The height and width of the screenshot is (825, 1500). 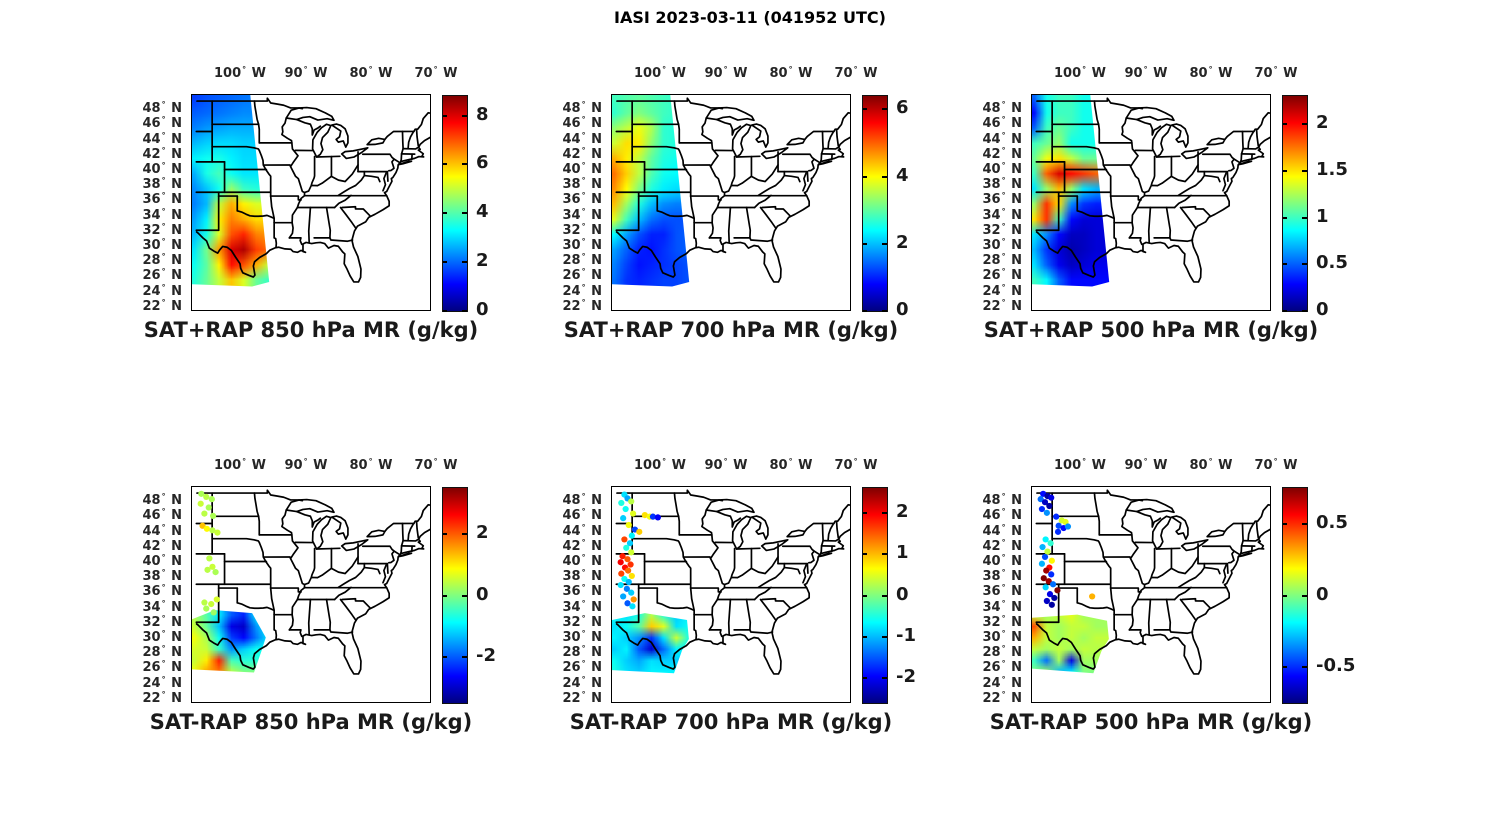 What do you see at coordinates (902, 553) in the screenshot?
I see `colorbar-tick-label: 1` at bounding box center [902, 553].